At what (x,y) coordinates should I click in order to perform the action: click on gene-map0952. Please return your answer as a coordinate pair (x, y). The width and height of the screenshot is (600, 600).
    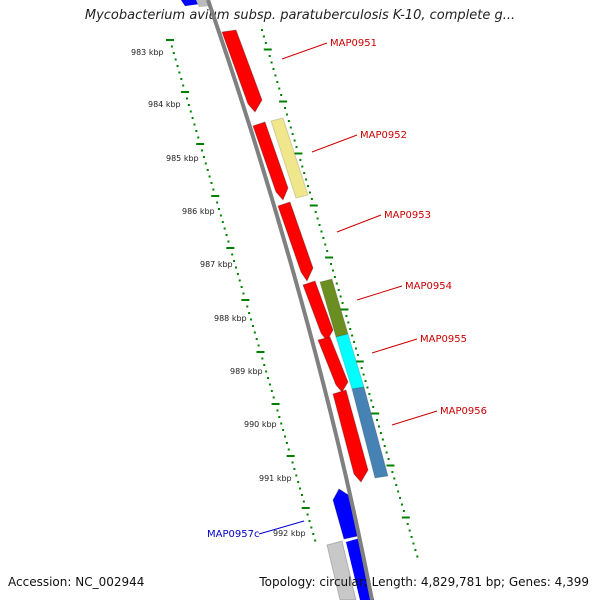
    Looking at the image, I should click on (270, 161).